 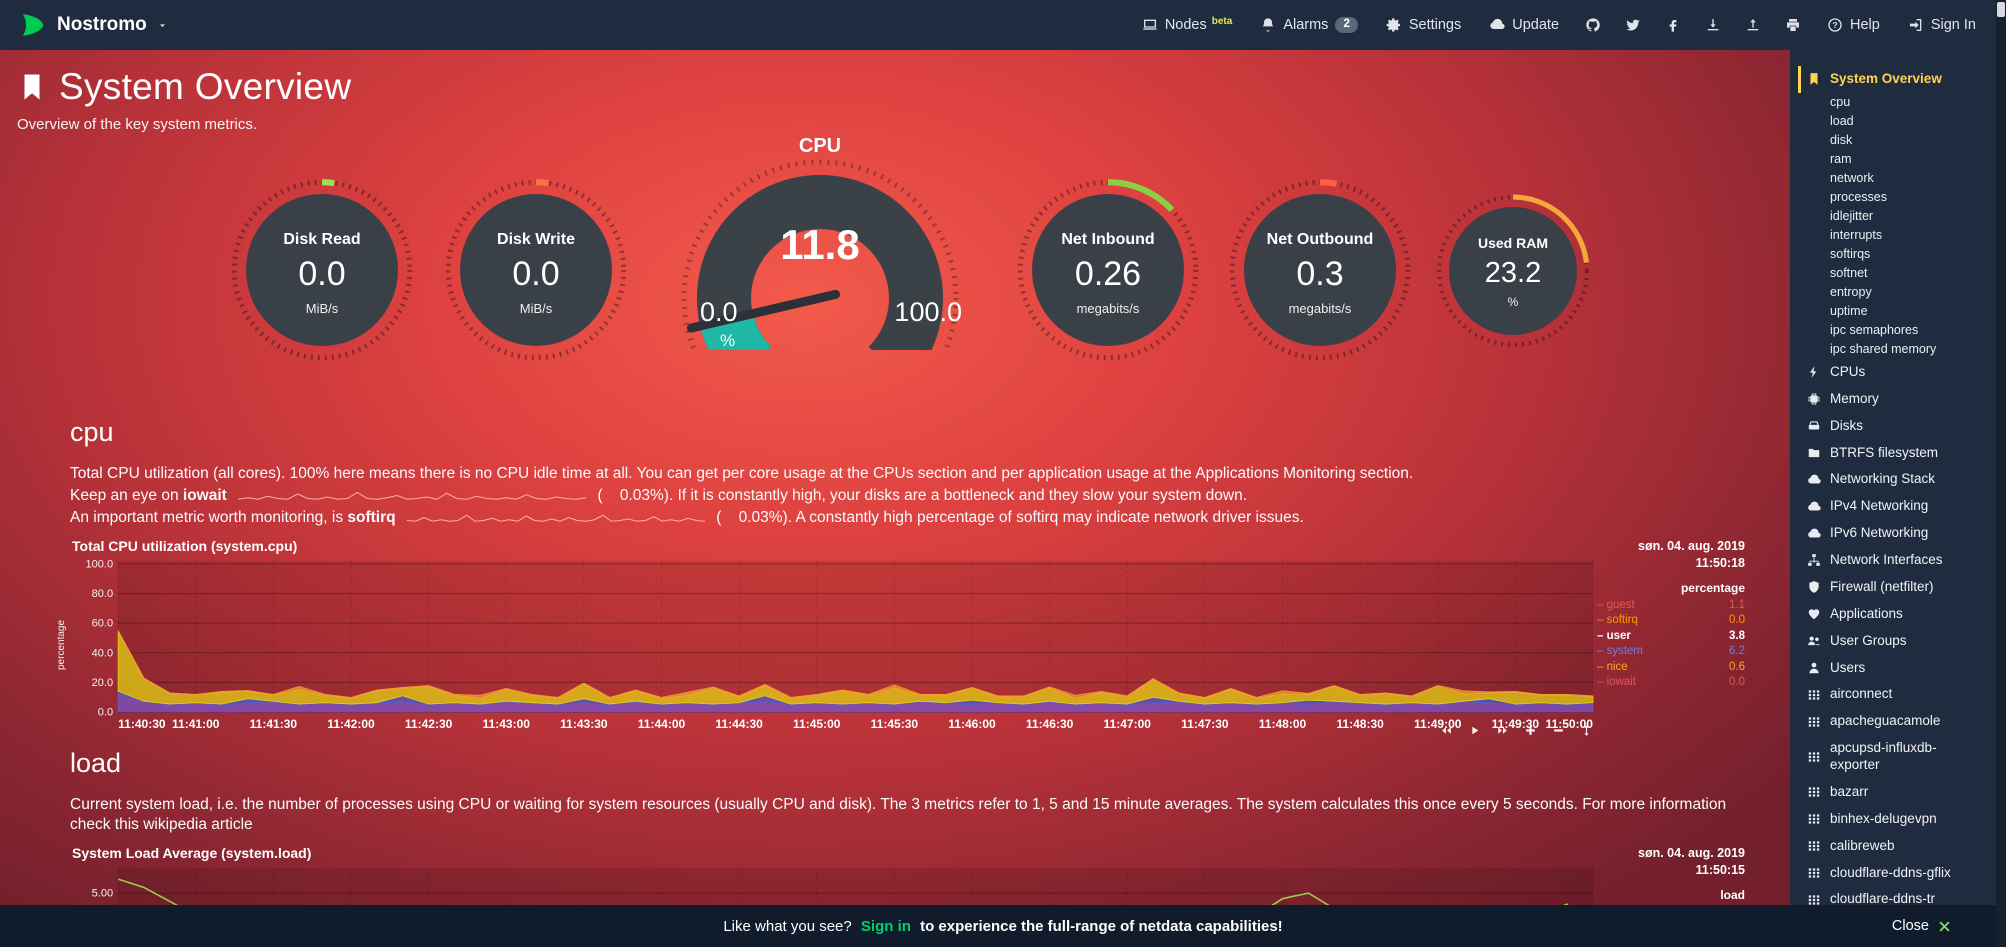 What do you see at coordinates (1849, 311) in the screenshot?
I see `sidebar-subitem-uptime: uptime` at bounding box center [1849, 311].